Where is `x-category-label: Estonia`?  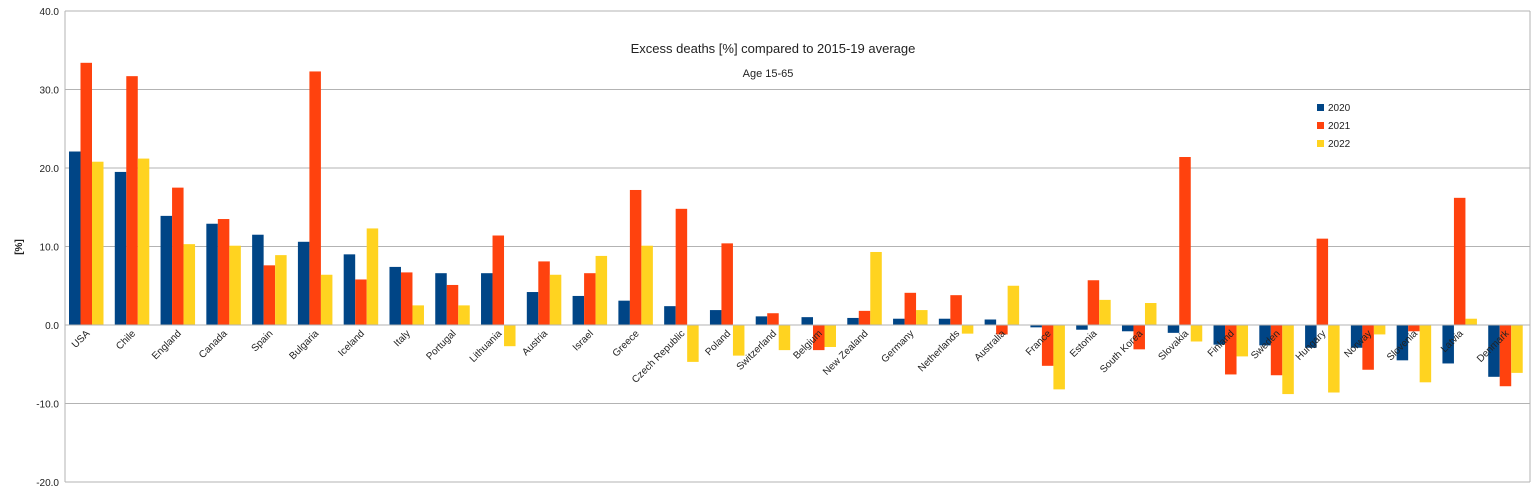
x-category-label: Estonia is located at coordinates (1084, 344).